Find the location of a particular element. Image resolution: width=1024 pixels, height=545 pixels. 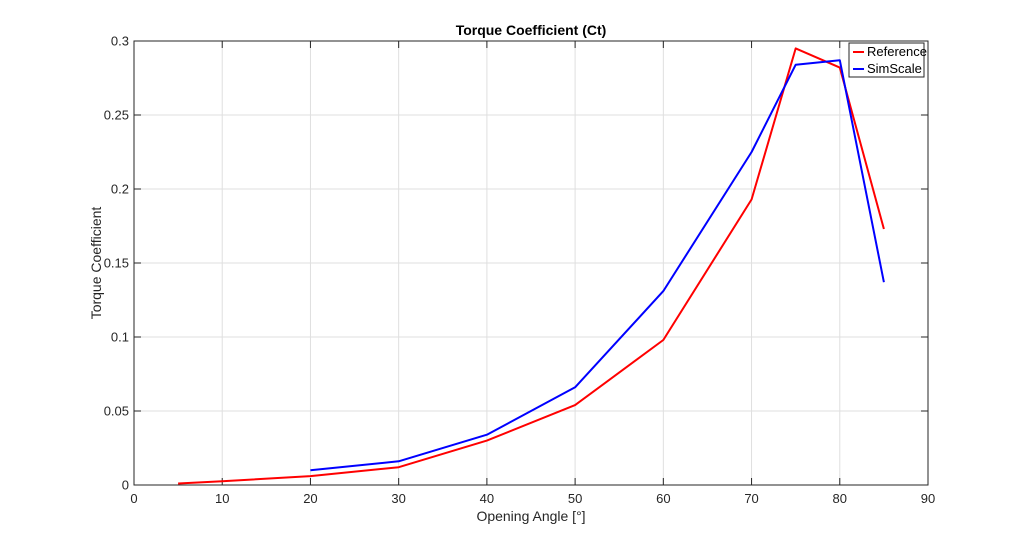

x-tick-label: 30 is located at coordinates (398, 498).